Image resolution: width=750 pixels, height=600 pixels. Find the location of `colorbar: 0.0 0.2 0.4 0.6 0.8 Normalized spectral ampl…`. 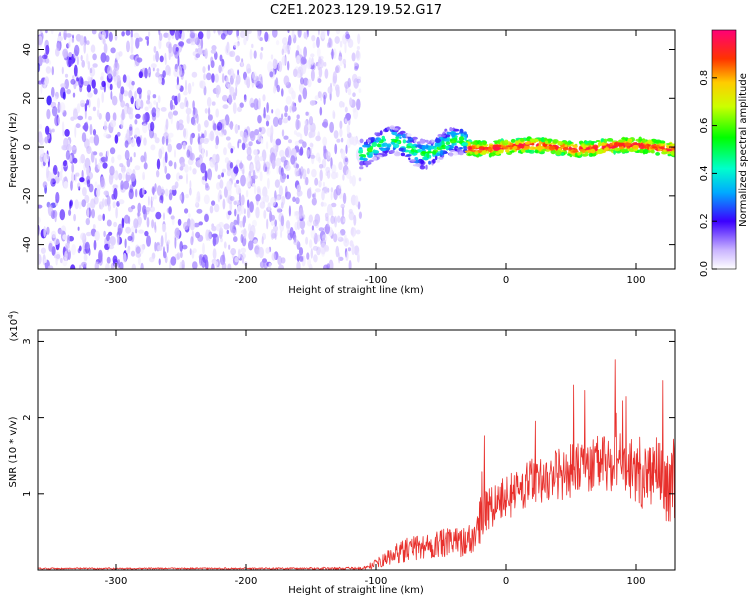

colorbar: 0.0 0.2 0.4 0.6 0.8 Normalized spectral ampl… is located at coordinates (724, 153).